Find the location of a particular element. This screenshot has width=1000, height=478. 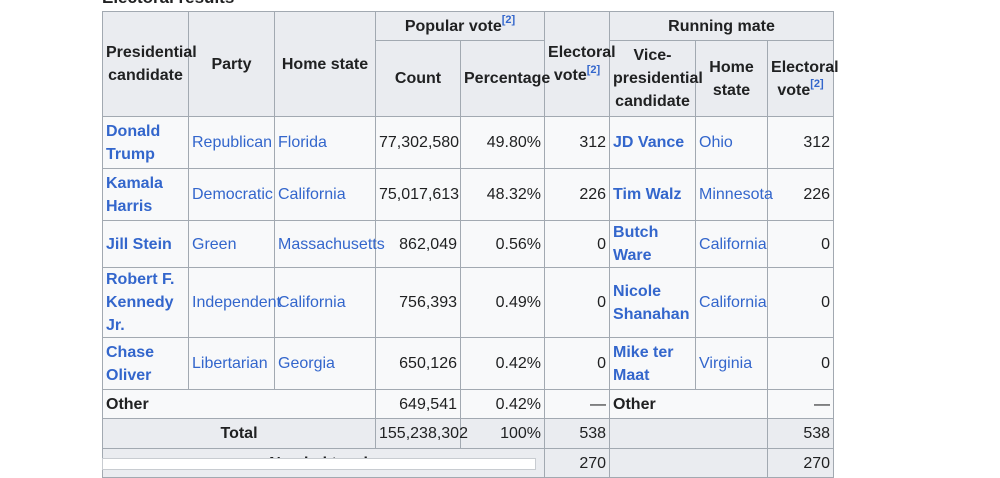

running-mate-link: Nicole Shanahan is located at coordinates (651, 302).